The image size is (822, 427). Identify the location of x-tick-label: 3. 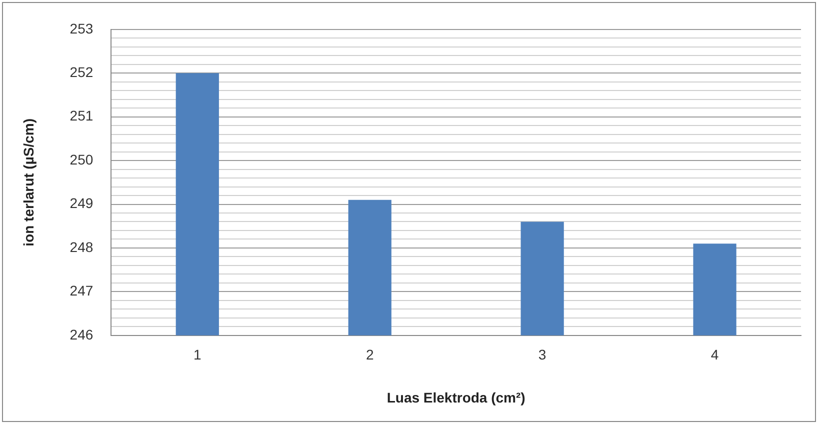
(542, 354).